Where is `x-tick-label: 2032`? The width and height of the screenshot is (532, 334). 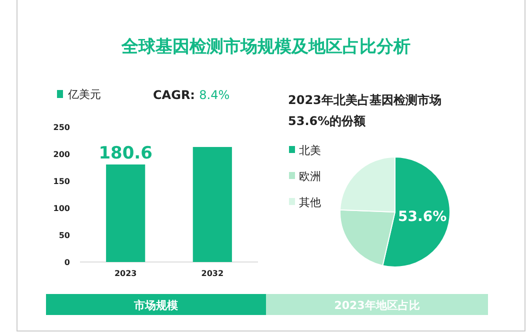
x-tick-label: 2032 is located at coordinates (212, 273).